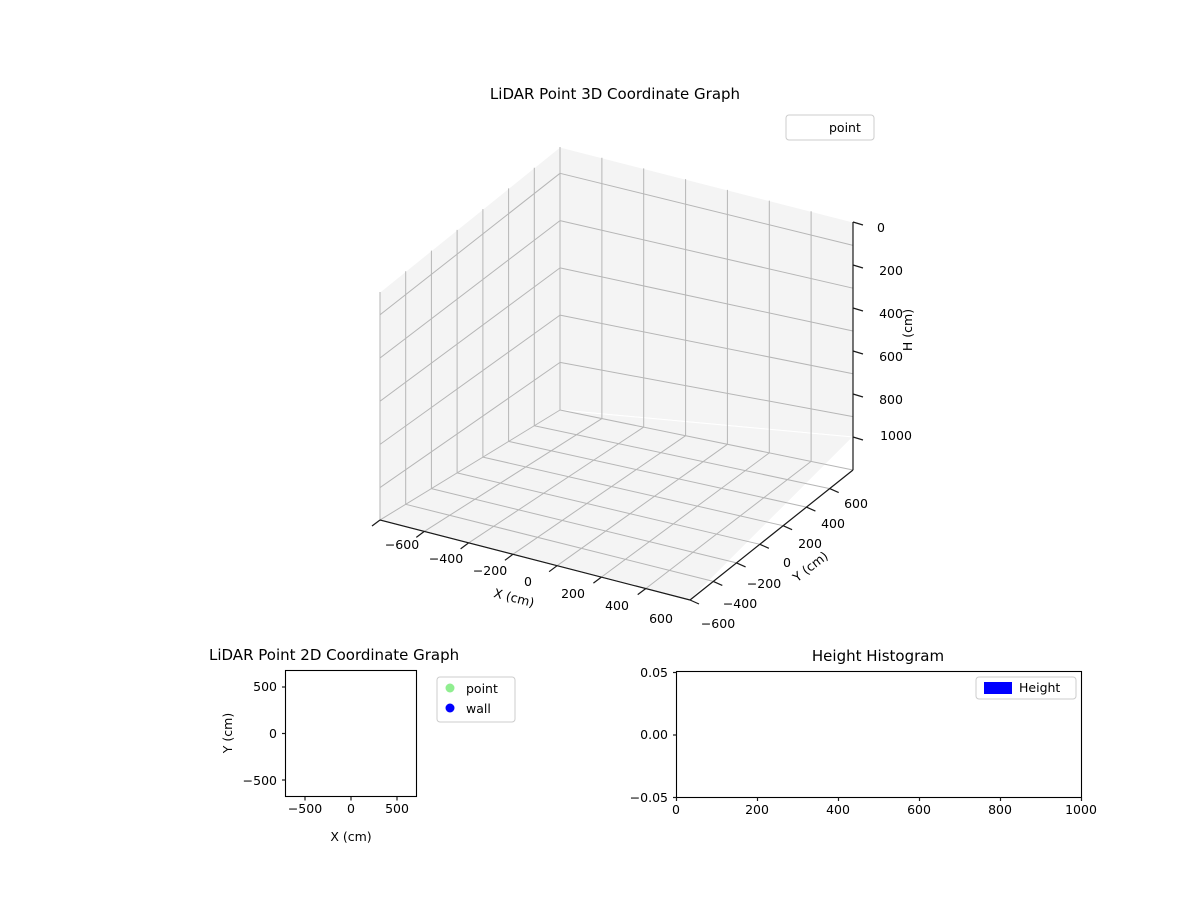 Image resolution: width=1200 pixels, height=900 pixels. I want to click on axis-ticks-y-hist, so click(675, 735).